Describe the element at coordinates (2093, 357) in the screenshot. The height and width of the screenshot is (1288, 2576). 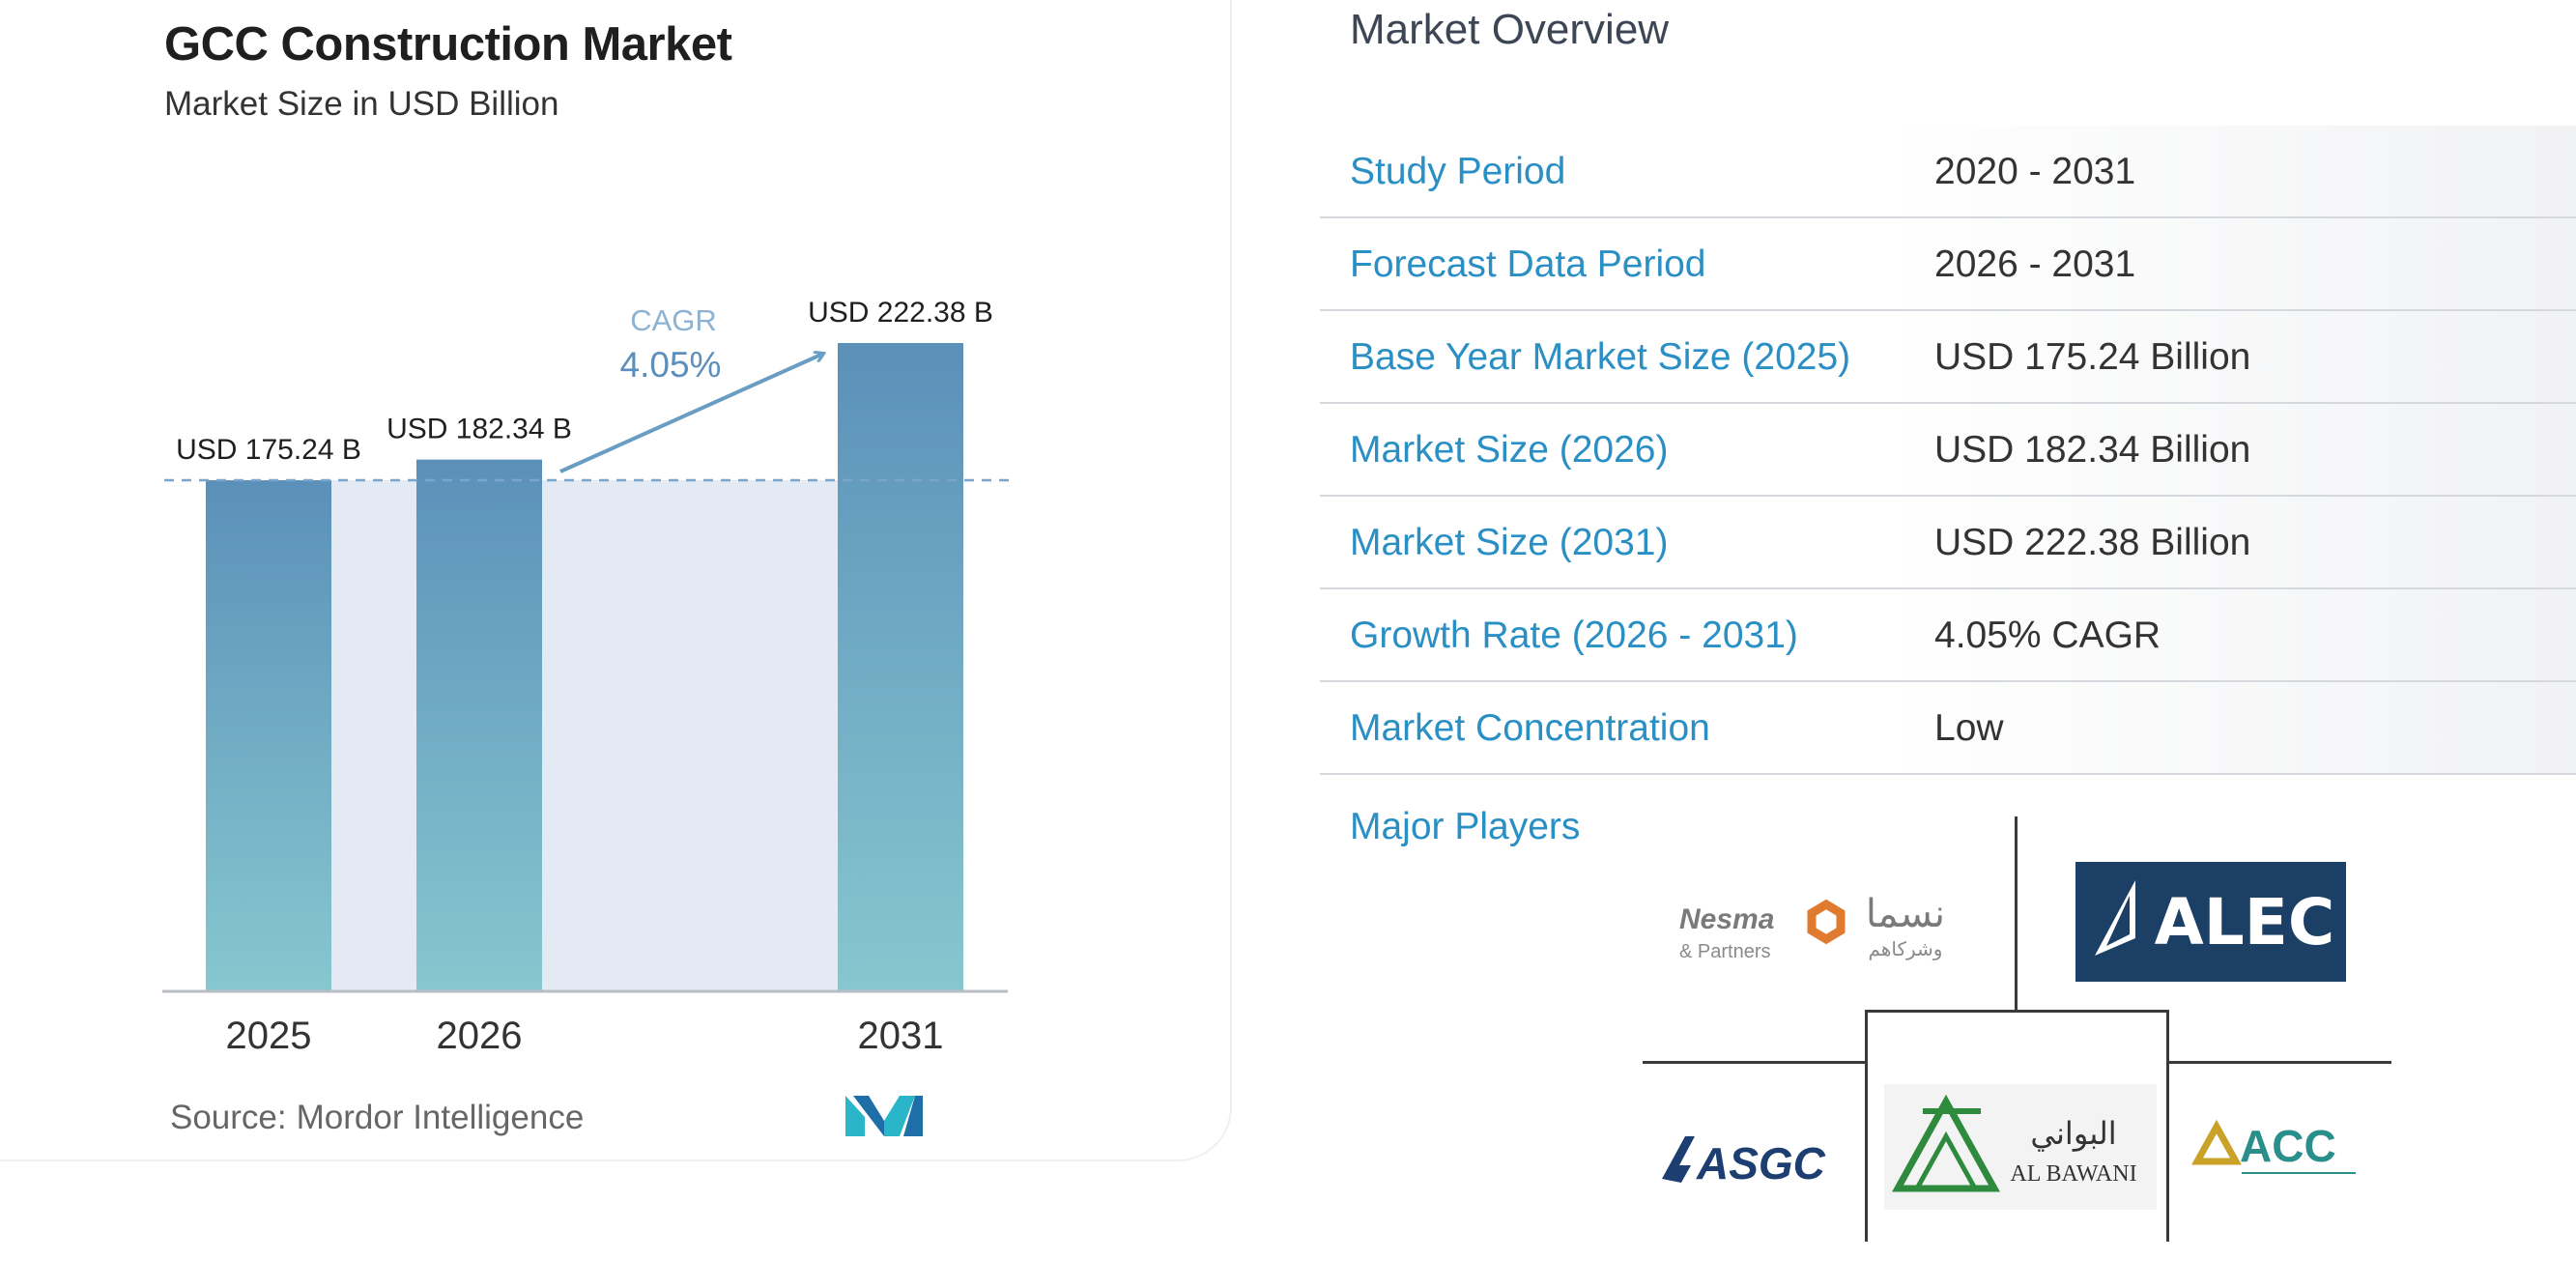
I see `row-value: USD 175.24 Billion` at that location.